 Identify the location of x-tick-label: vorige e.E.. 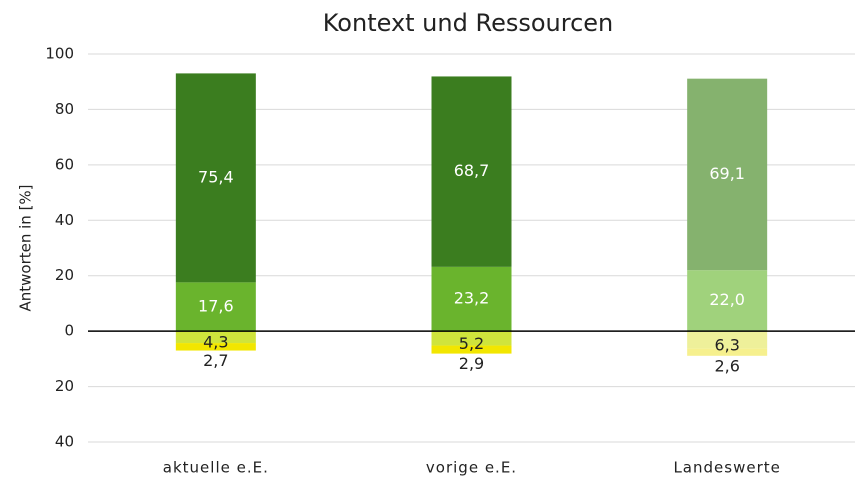
(471, 468).